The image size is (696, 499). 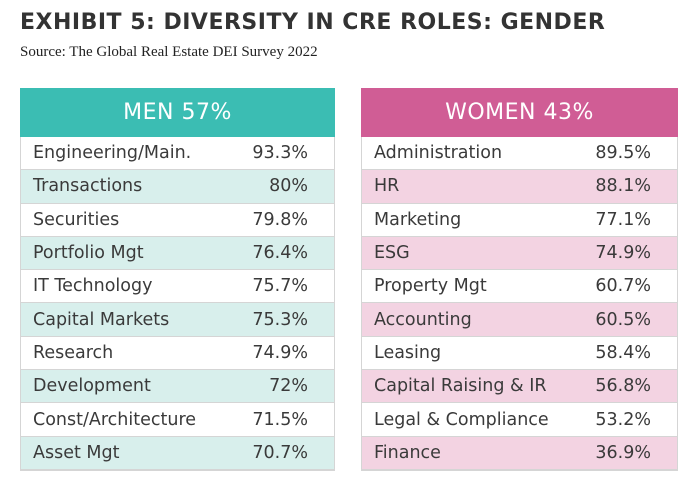 What do you see at coordinates (177, 453) in the screenshot?
I see `table-row: Asset Mgt 70.7%` at bounding box center [177, 453].